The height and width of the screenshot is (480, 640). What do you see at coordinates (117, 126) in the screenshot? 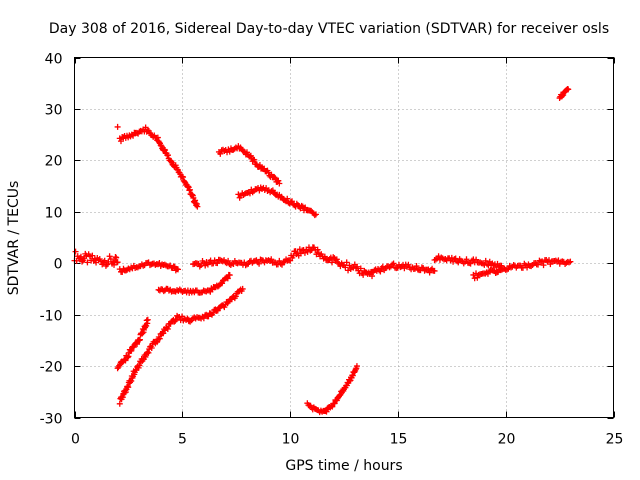
I see `series-isolated` at bounding box center [117, 126].